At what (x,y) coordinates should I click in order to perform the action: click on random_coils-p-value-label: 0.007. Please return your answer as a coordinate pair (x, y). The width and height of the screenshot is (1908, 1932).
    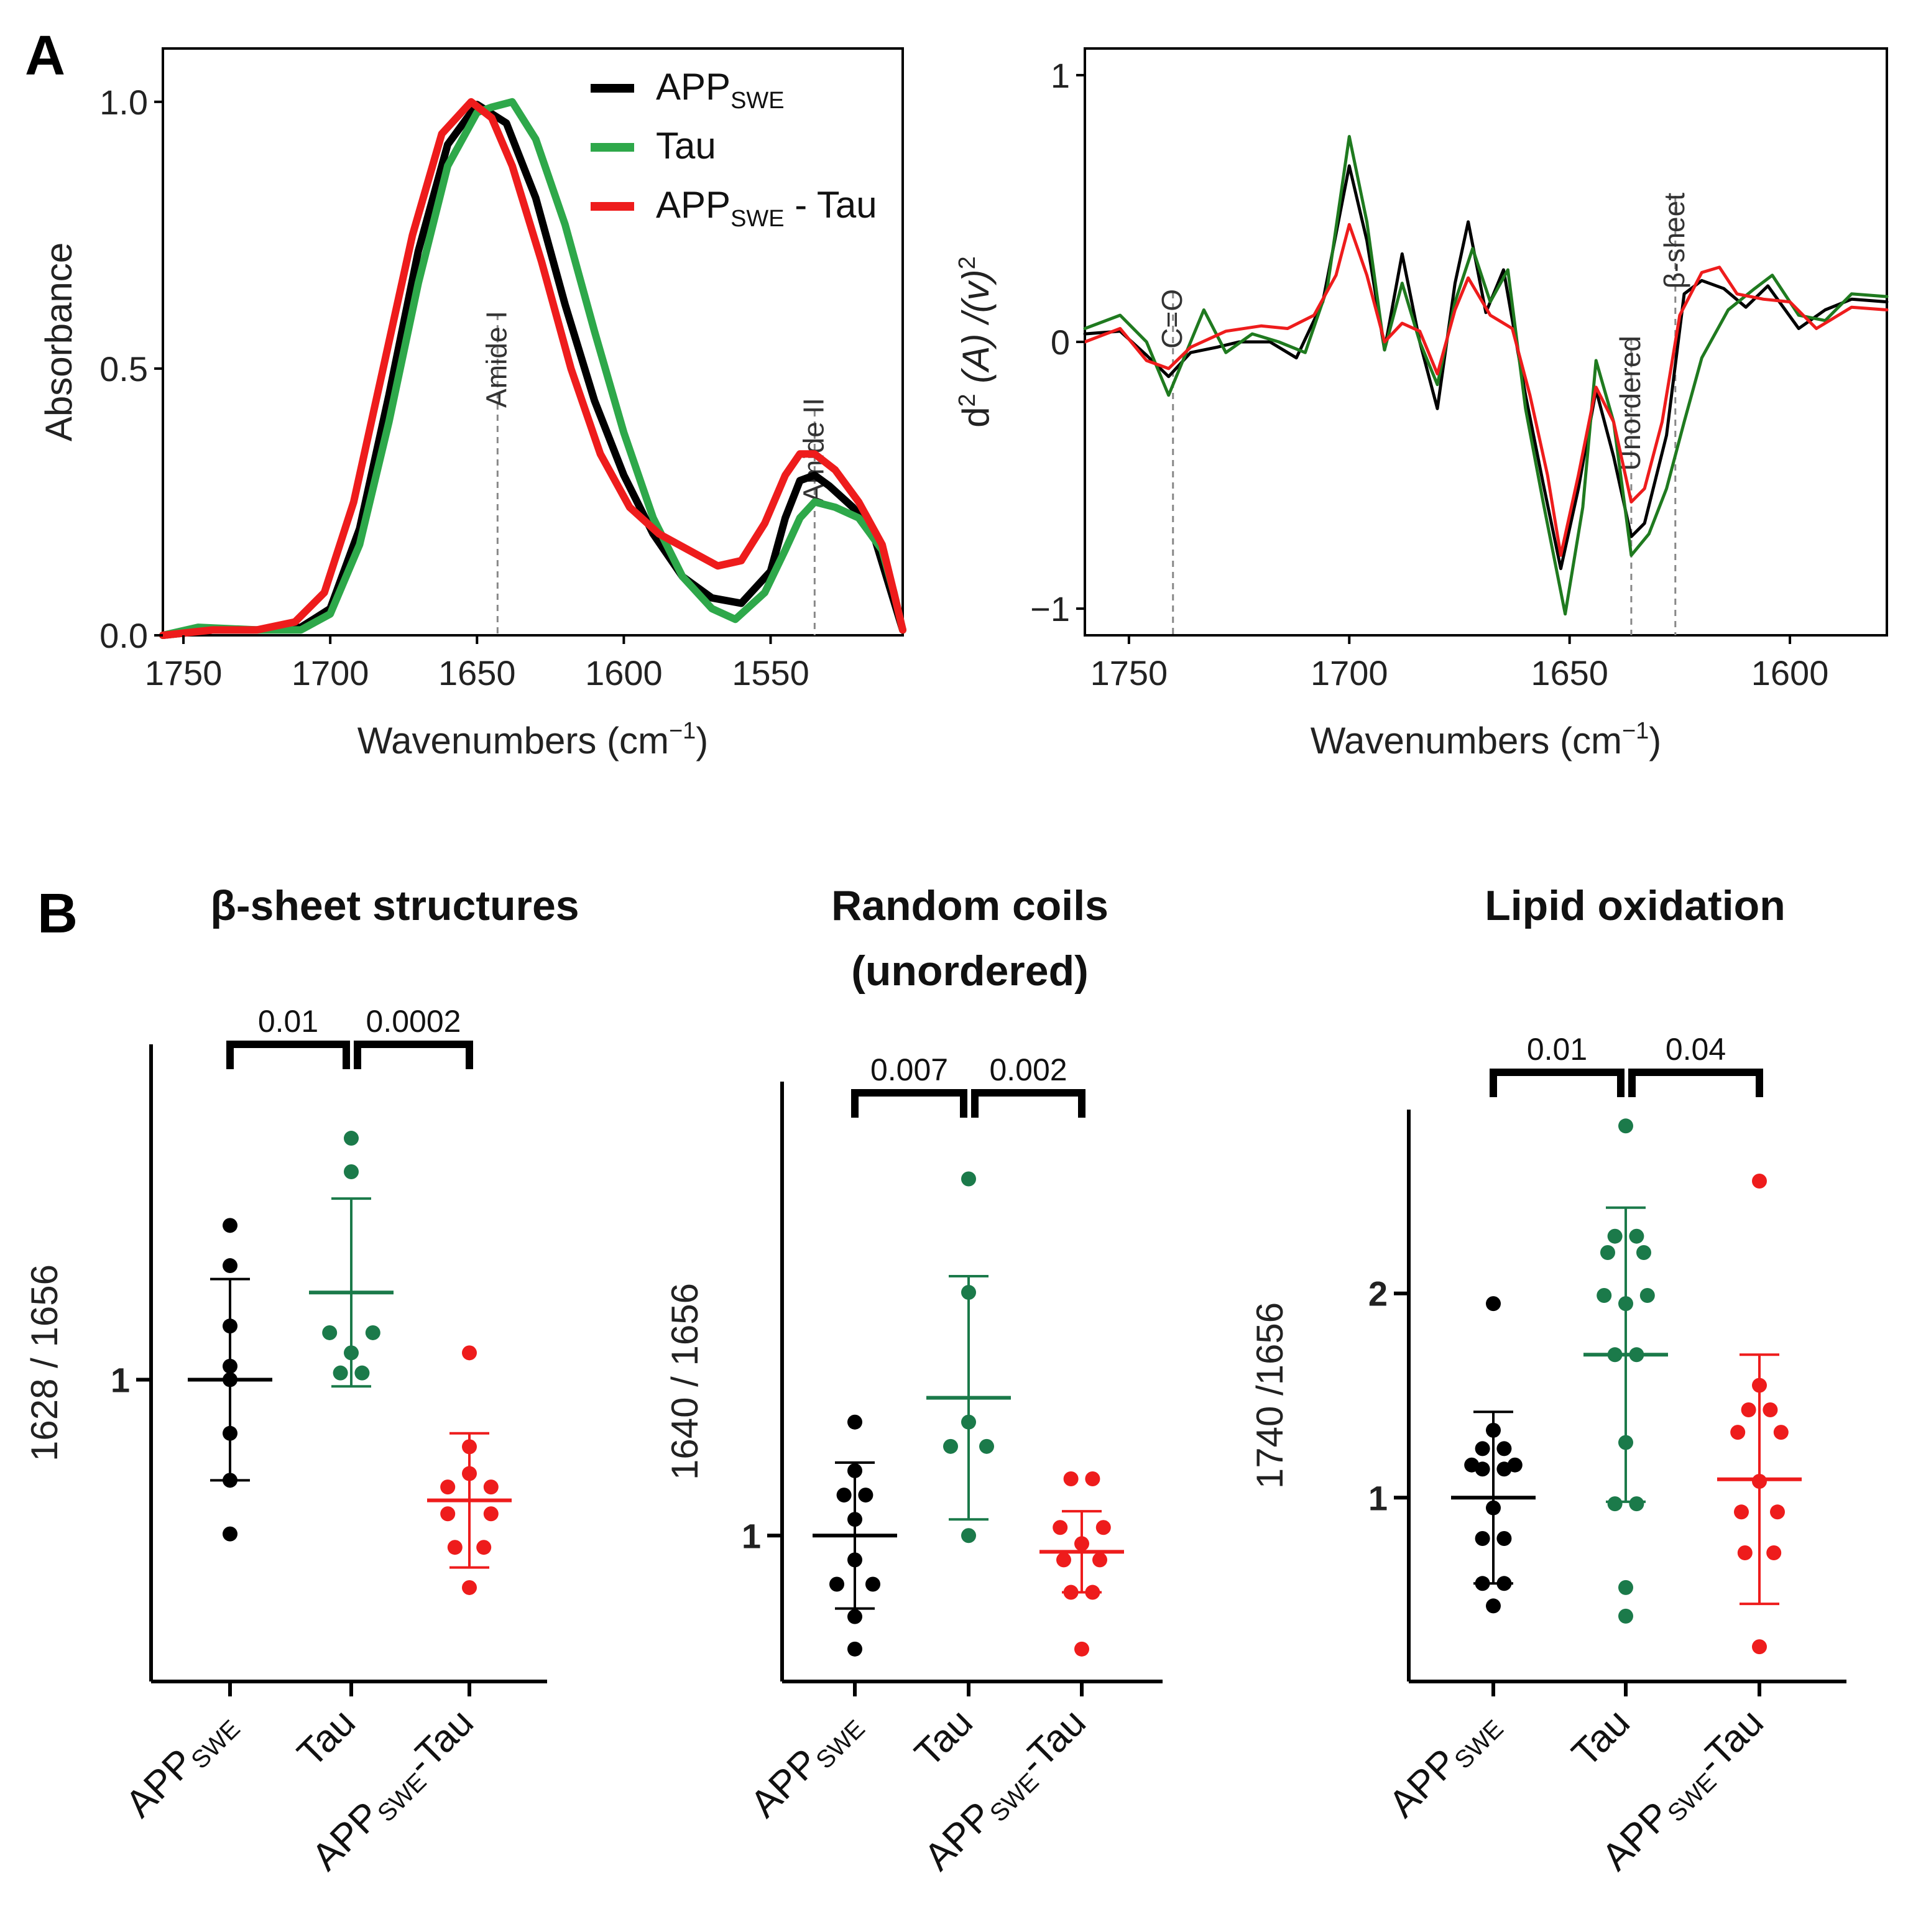
    Looking at the image, I should click on (909, 1069).